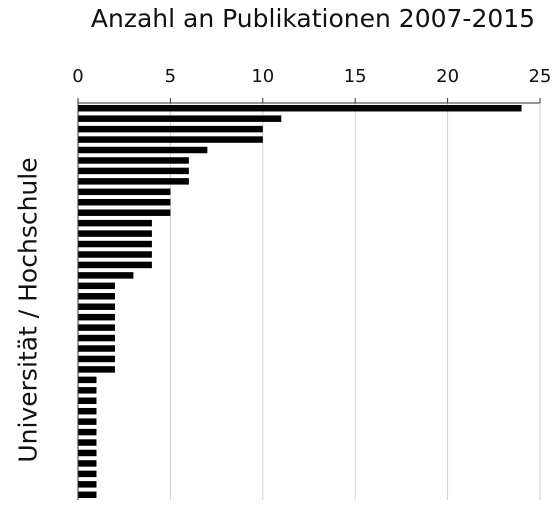  What do you see at coordinates (170, 76) in the screenshot?
I see `x-tick-label: 5` at bounding box center [170, 76].